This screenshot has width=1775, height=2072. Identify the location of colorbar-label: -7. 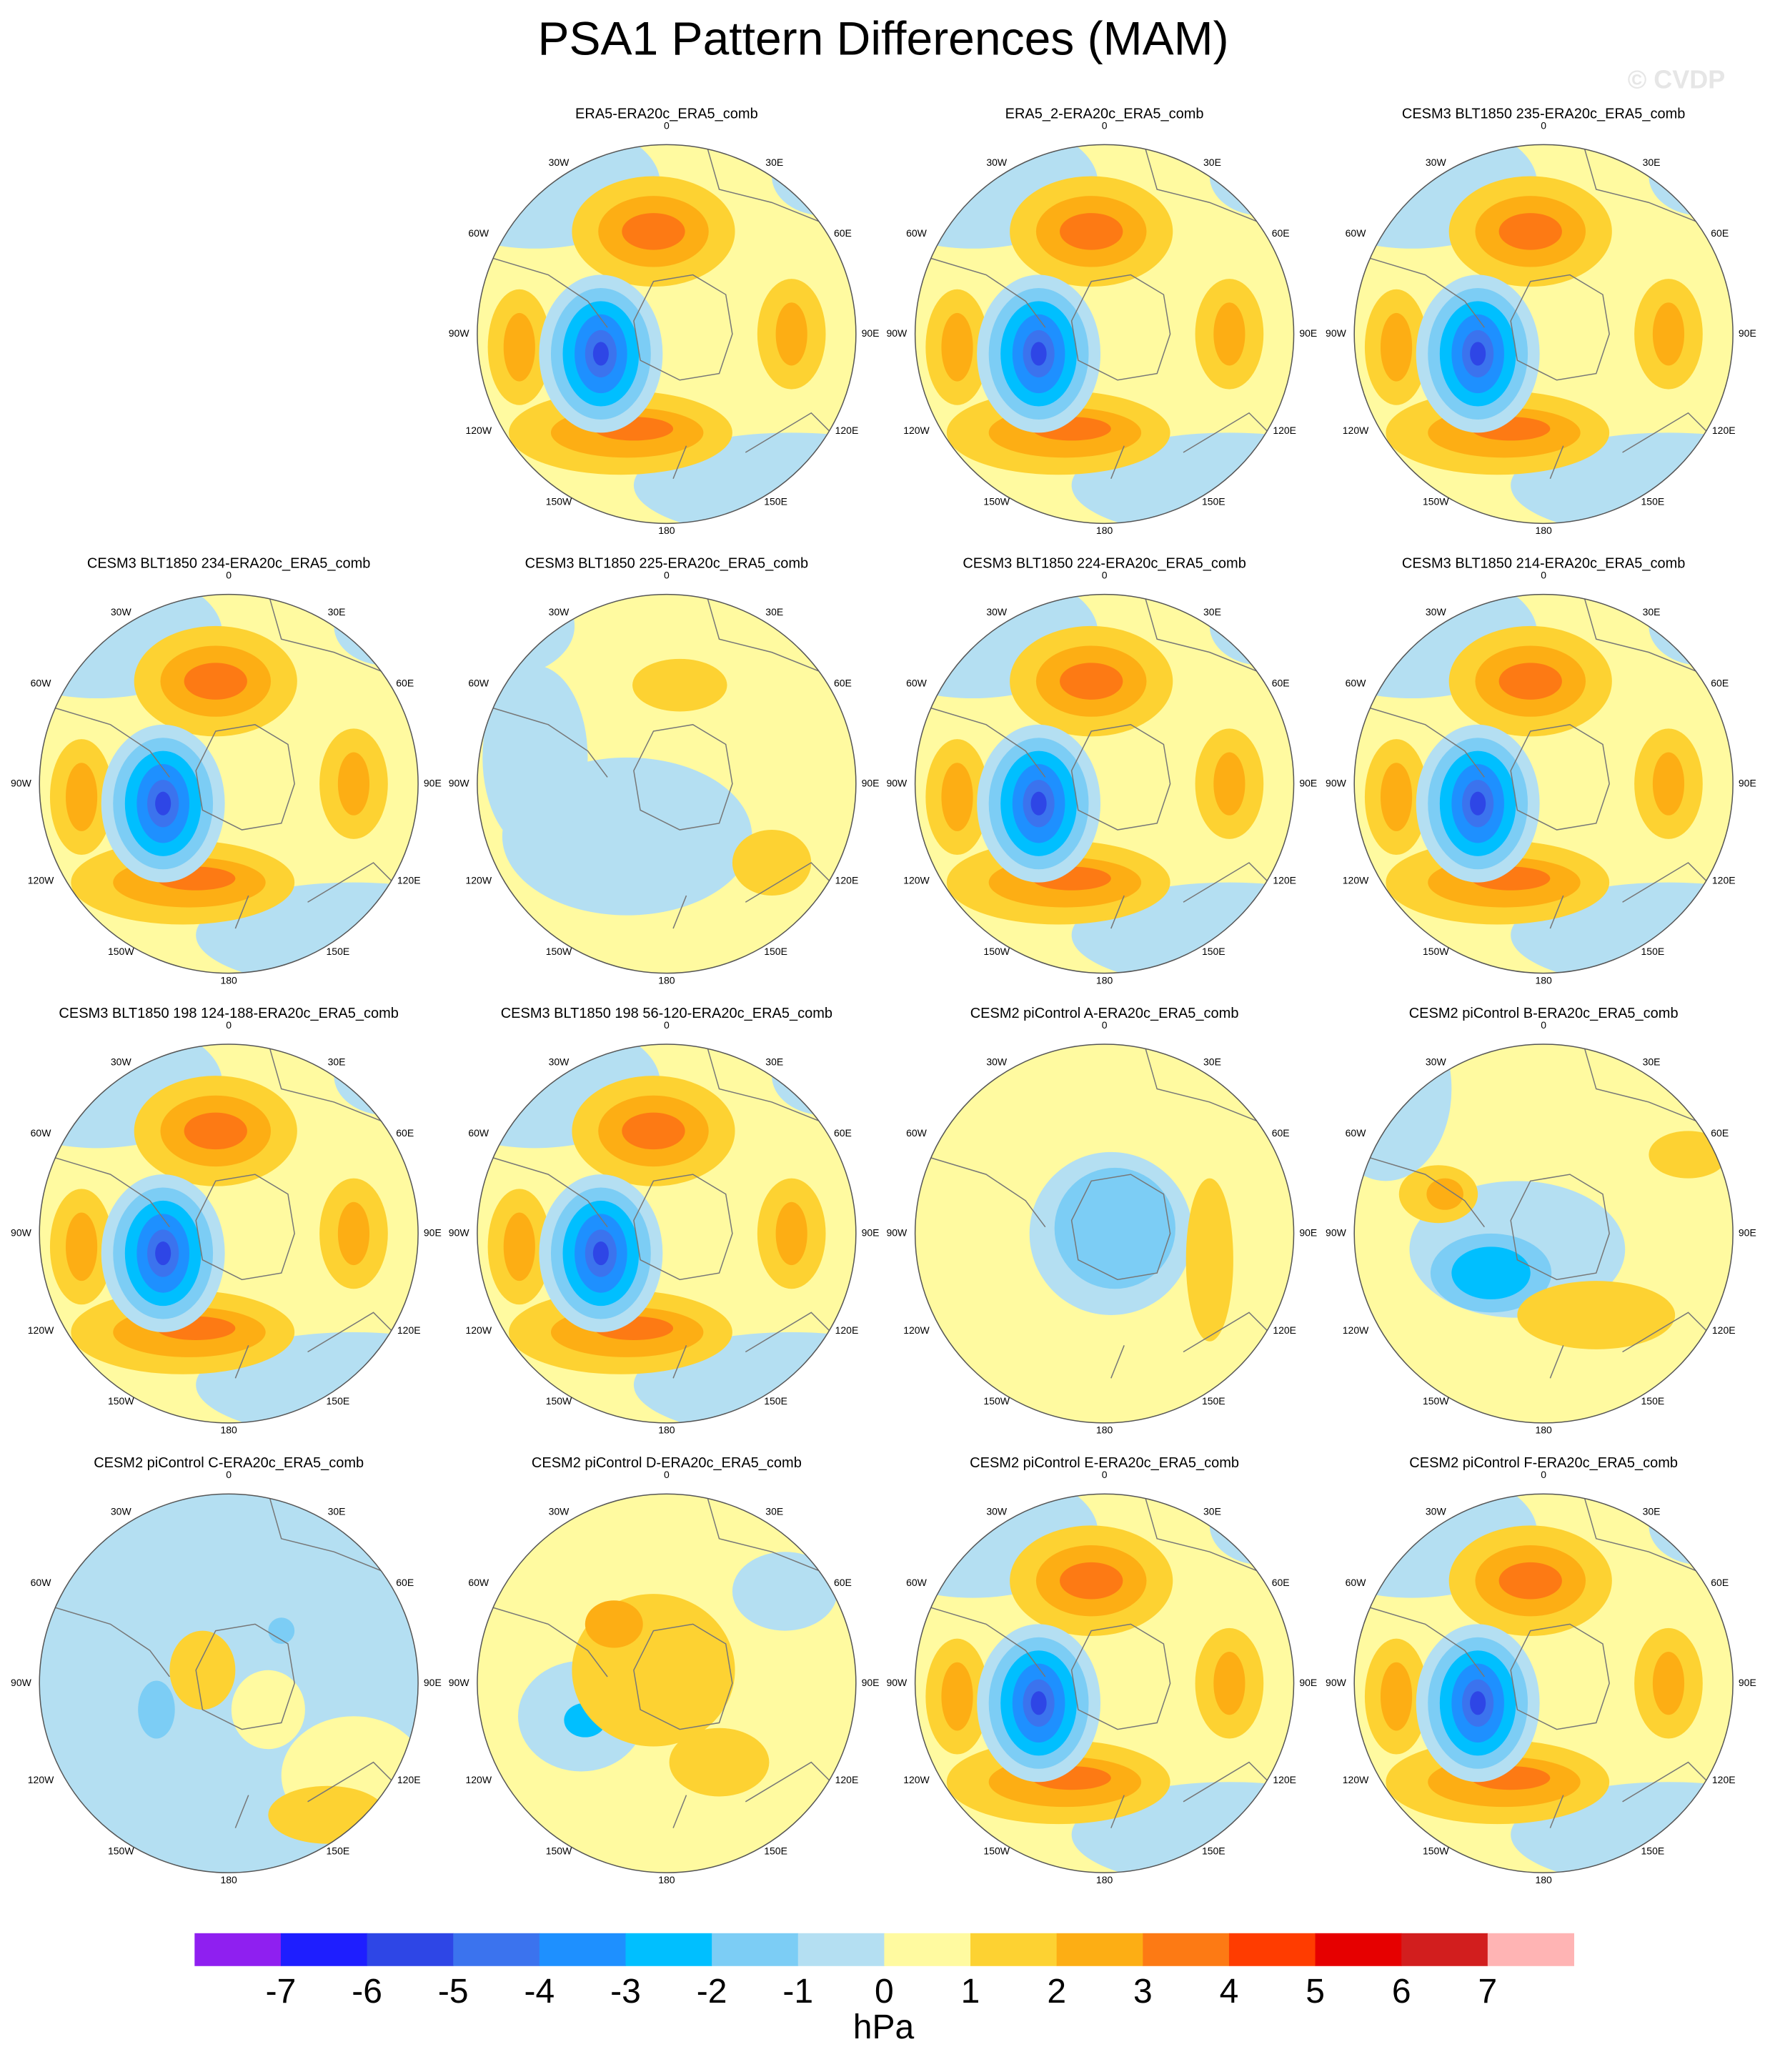
(281, 1992).